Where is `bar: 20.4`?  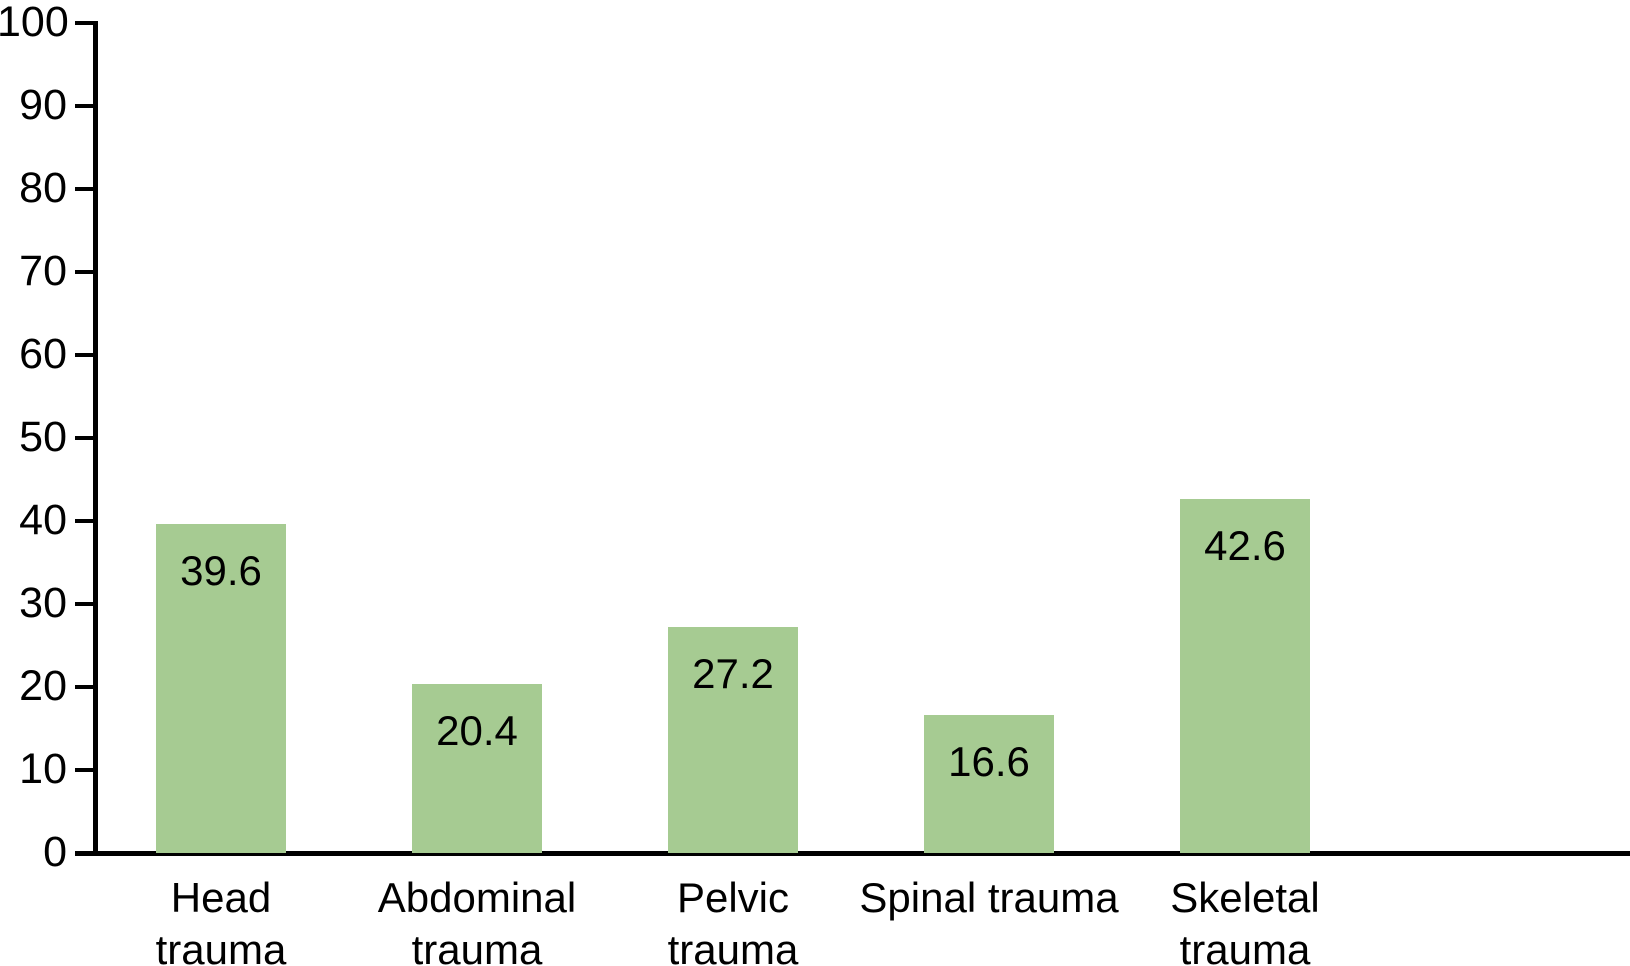 bar: 20.4 is located at coordinates (477, 768).